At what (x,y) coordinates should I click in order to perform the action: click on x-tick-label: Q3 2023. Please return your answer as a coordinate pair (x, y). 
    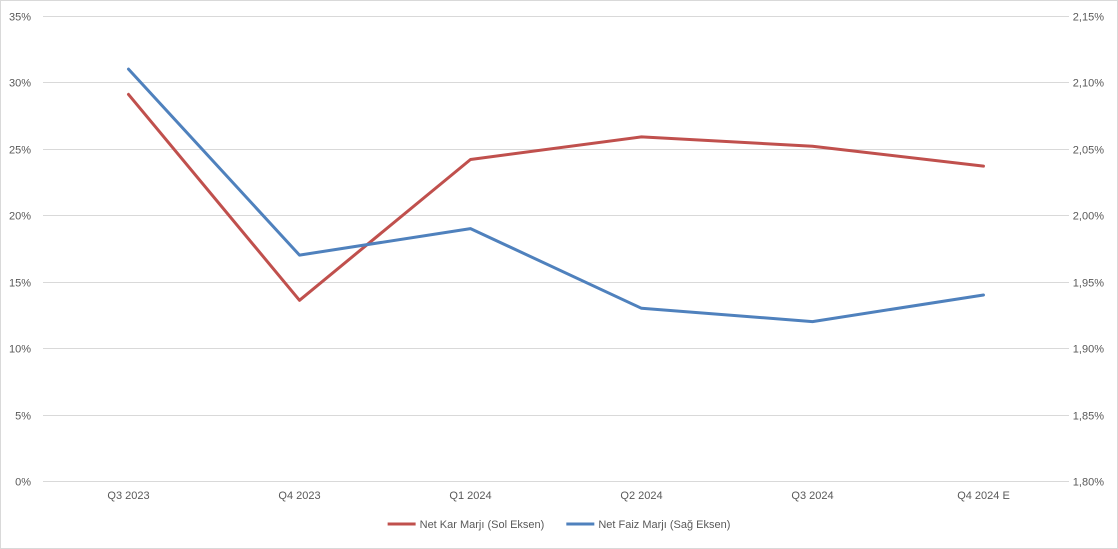
    Looking at the image, I should click on (128, 496).